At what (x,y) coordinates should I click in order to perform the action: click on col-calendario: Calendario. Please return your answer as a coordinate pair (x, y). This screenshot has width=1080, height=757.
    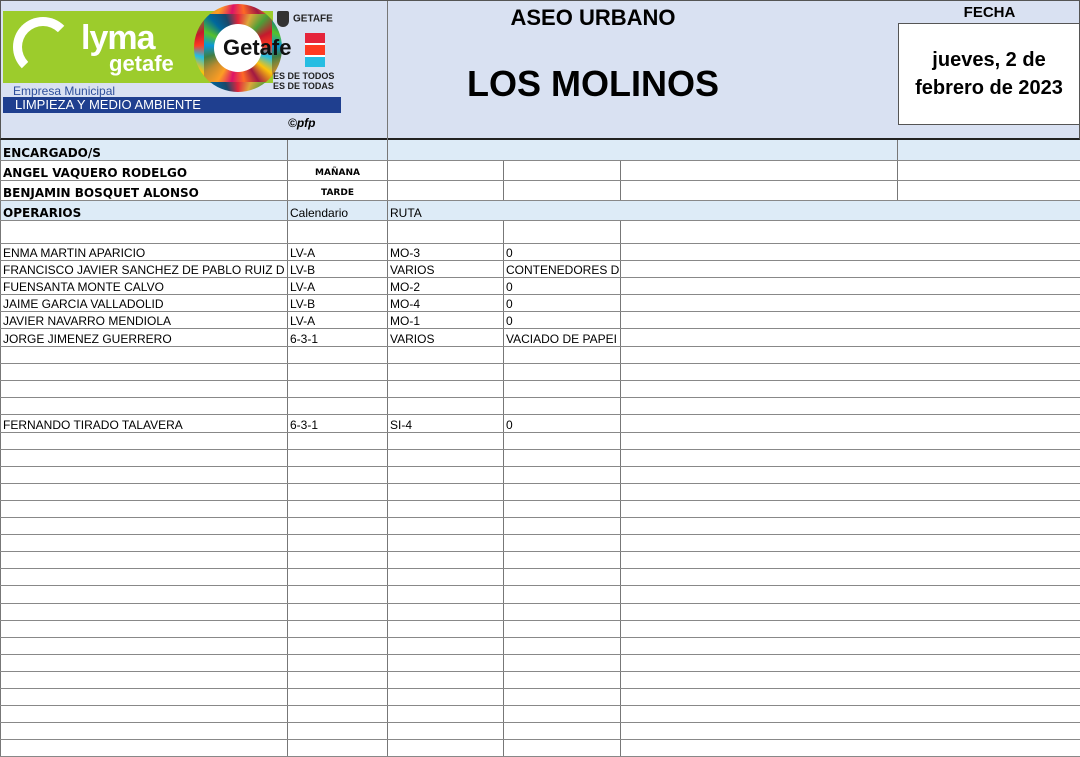
    Looking at the image, I should click on (337, 210).